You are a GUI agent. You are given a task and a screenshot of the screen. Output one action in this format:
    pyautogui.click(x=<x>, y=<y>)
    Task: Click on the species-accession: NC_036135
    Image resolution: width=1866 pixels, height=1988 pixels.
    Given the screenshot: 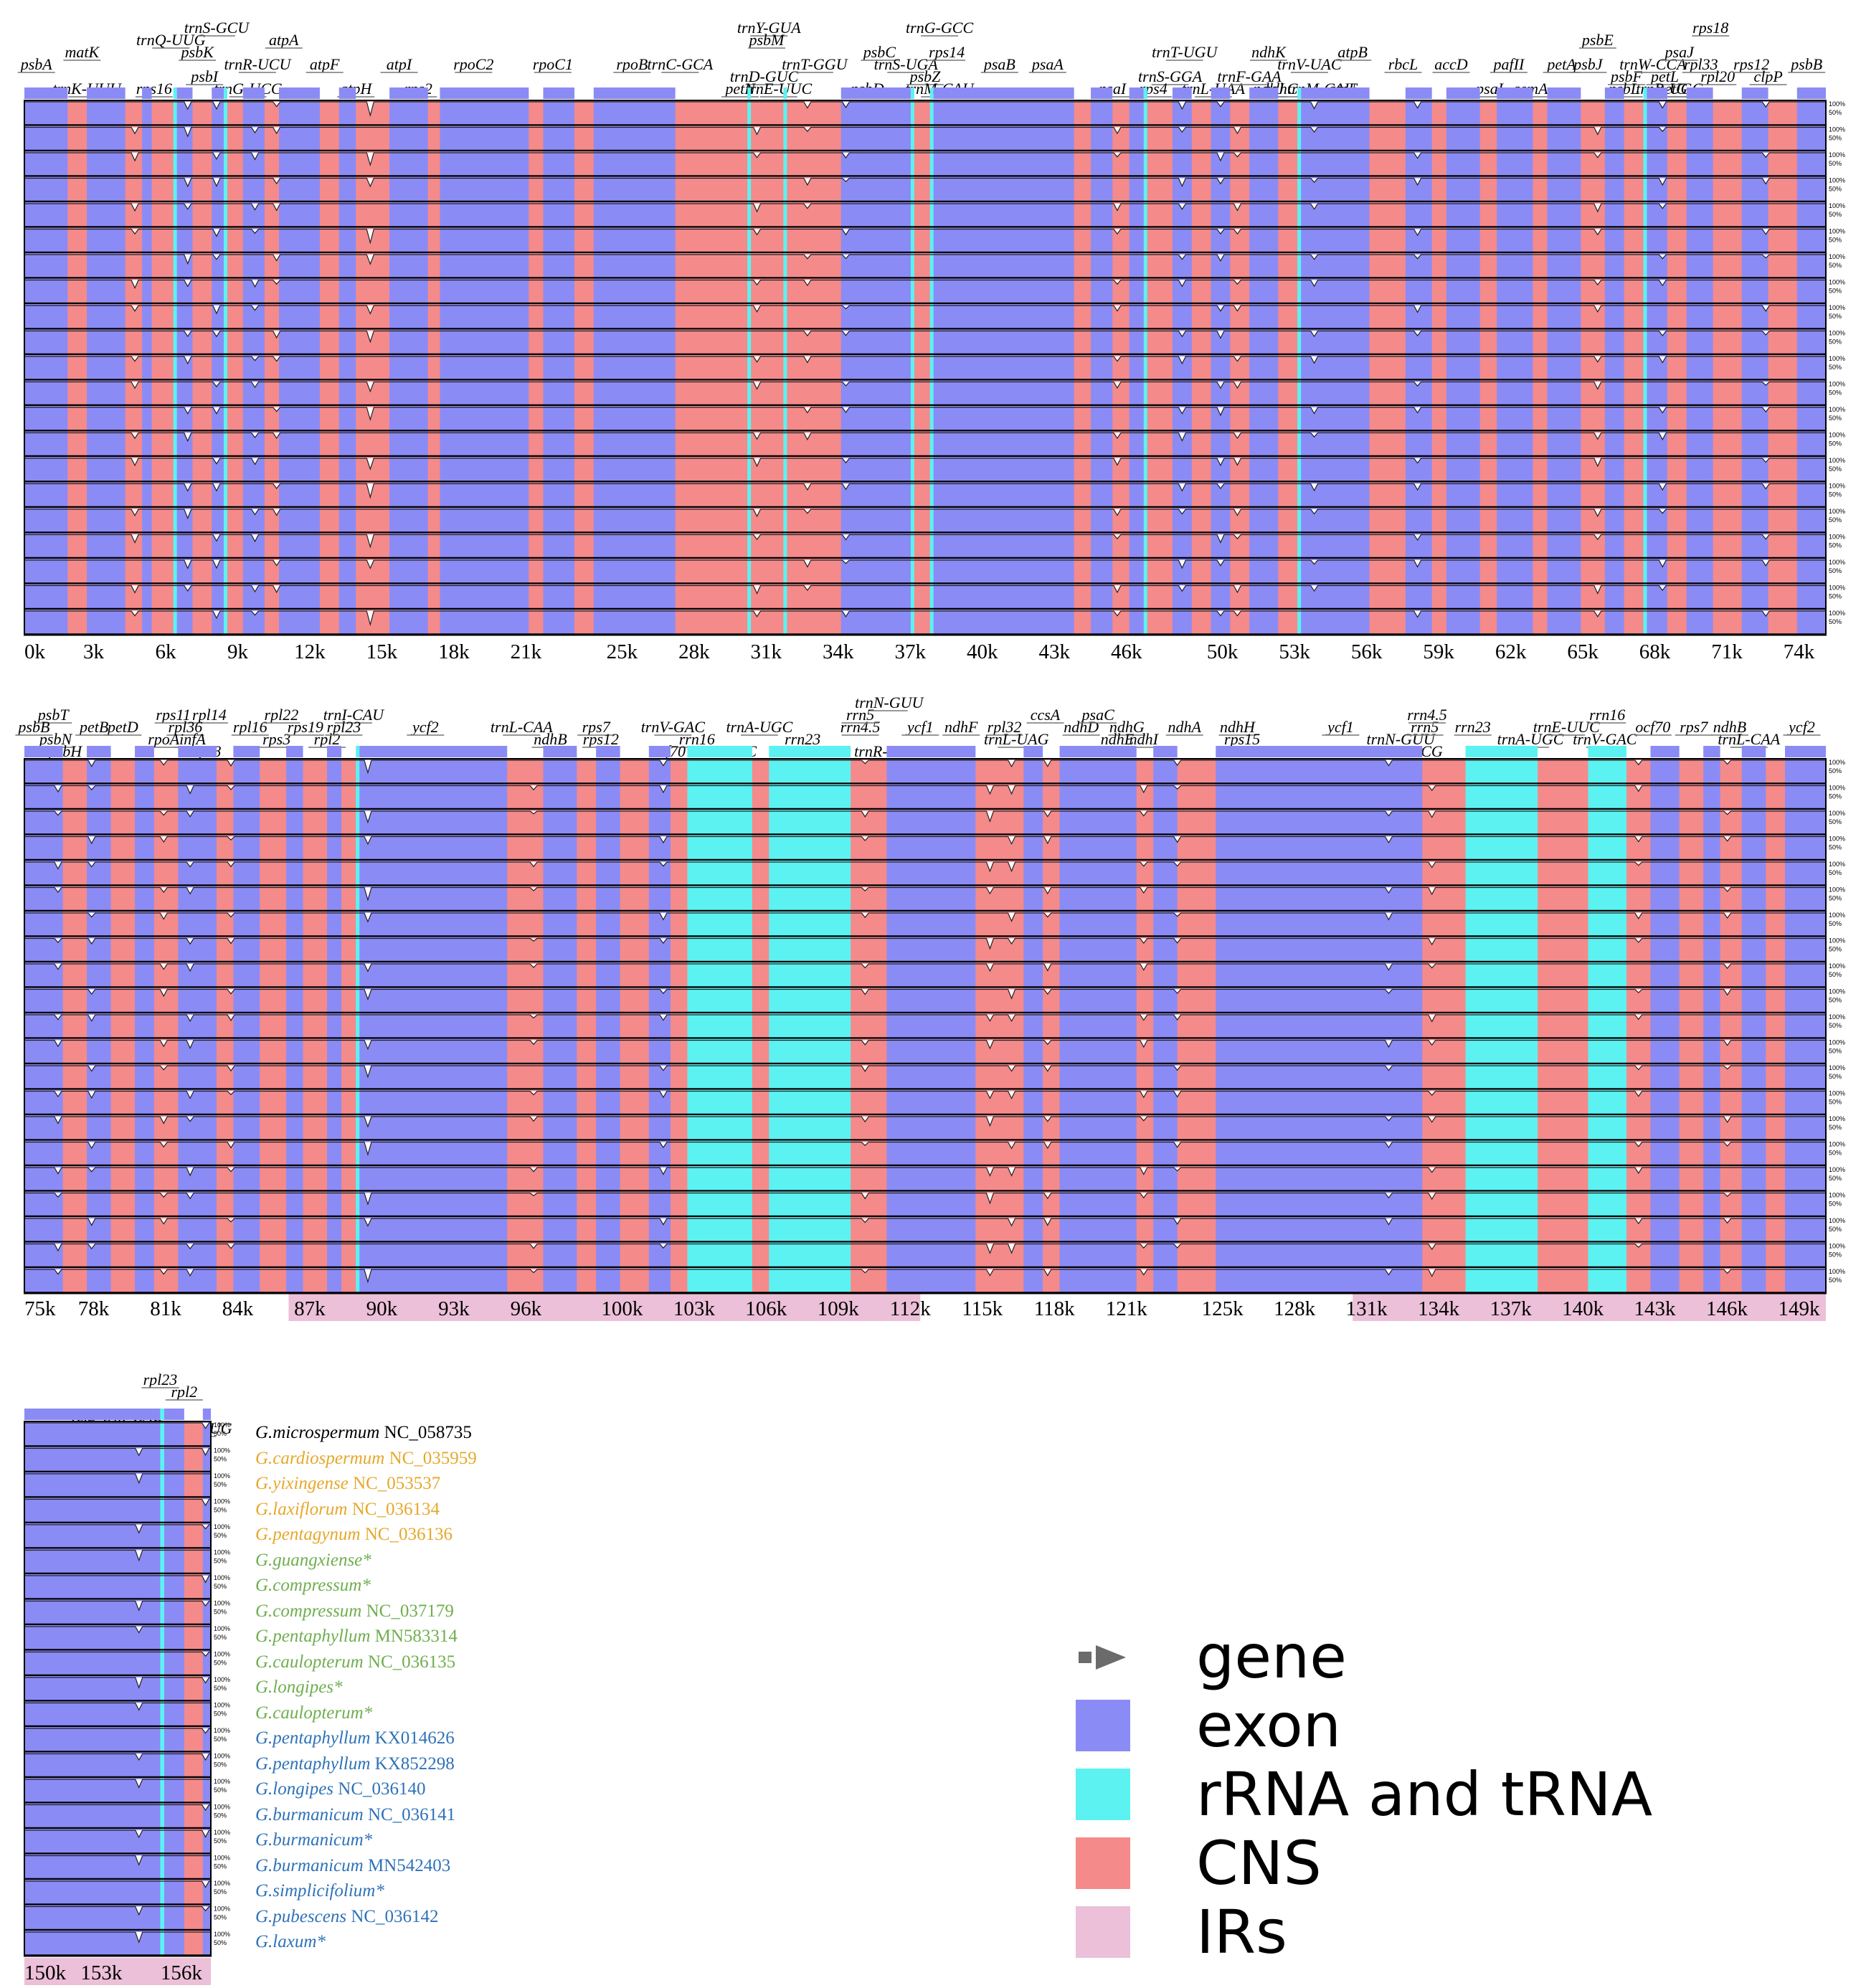 What is the action you would take?
    pyautogui.click(x=410, y=1662)
    